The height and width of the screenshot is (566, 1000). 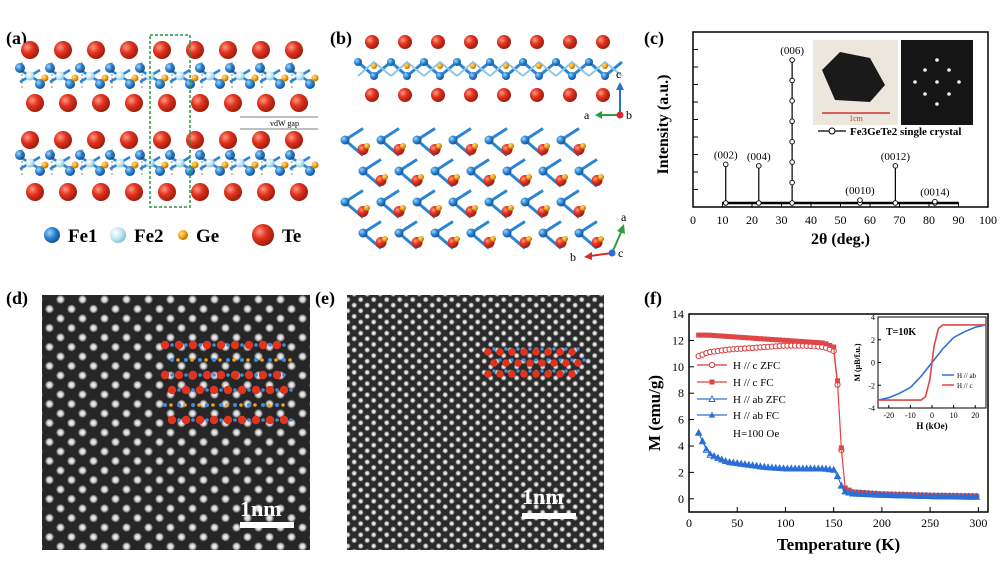 I want to click on crystal-photo, so click(x=853, y=77).